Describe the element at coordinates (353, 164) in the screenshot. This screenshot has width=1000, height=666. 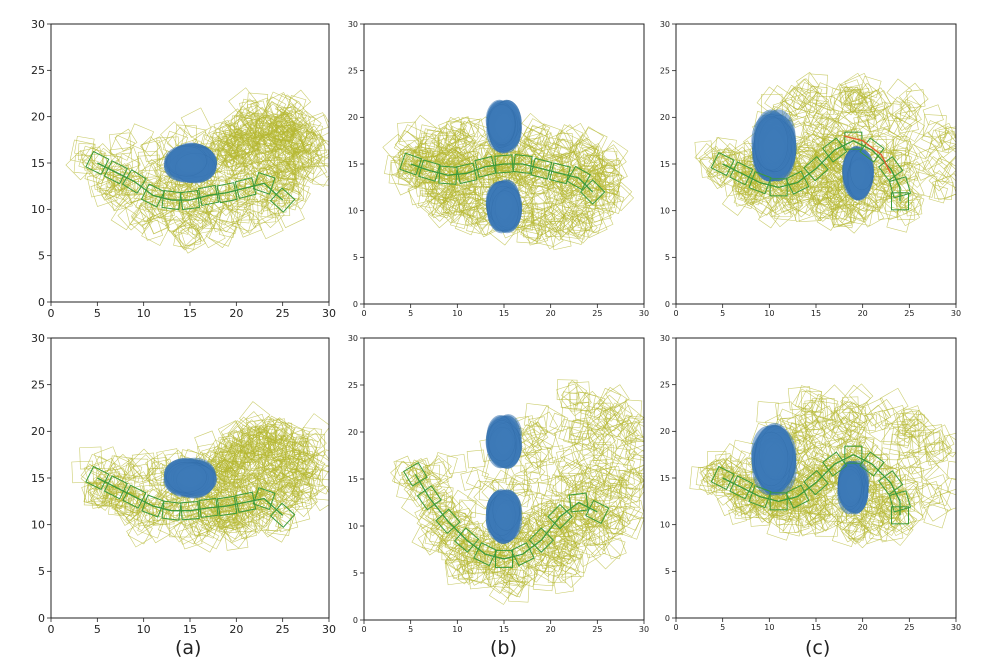
I see `y-tick-label: 15` at that location.